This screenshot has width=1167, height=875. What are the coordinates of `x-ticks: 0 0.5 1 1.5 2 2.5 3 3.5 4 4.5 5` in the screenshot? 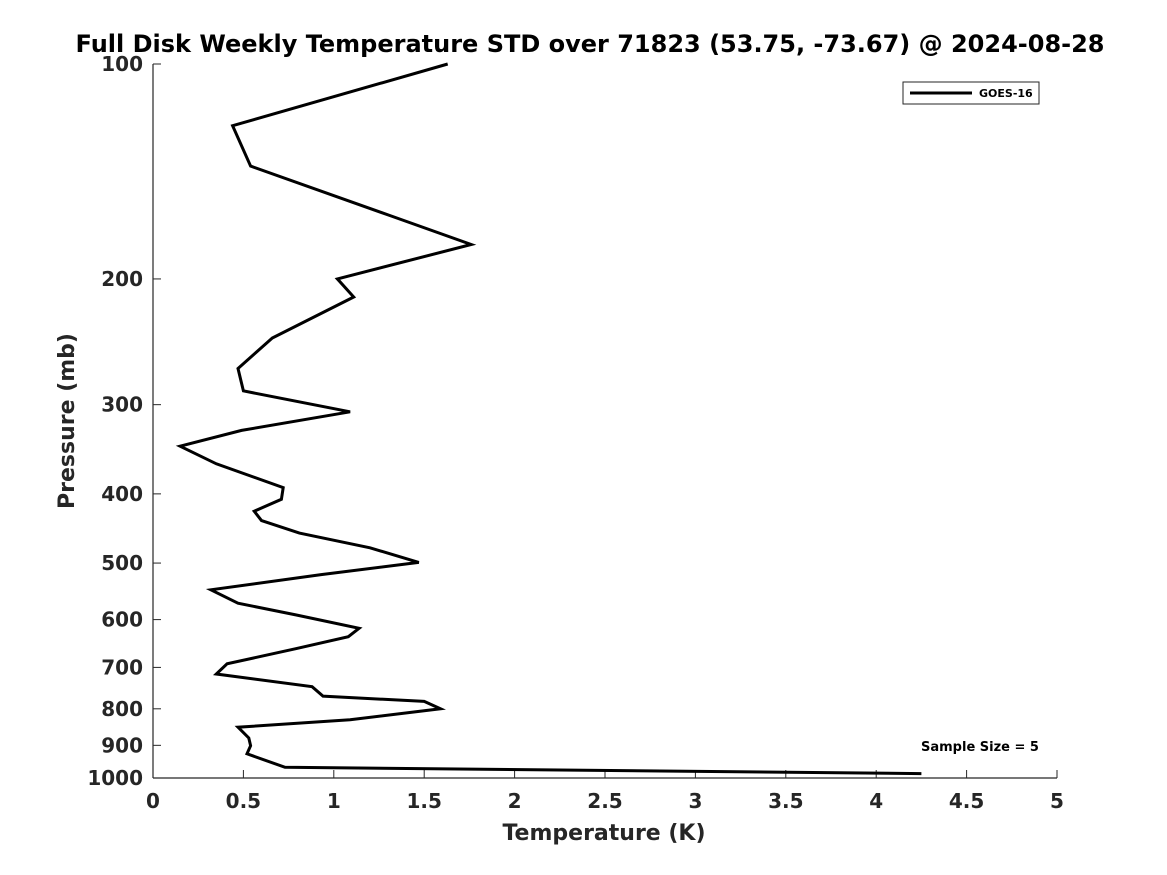 It's located at (605, 791).